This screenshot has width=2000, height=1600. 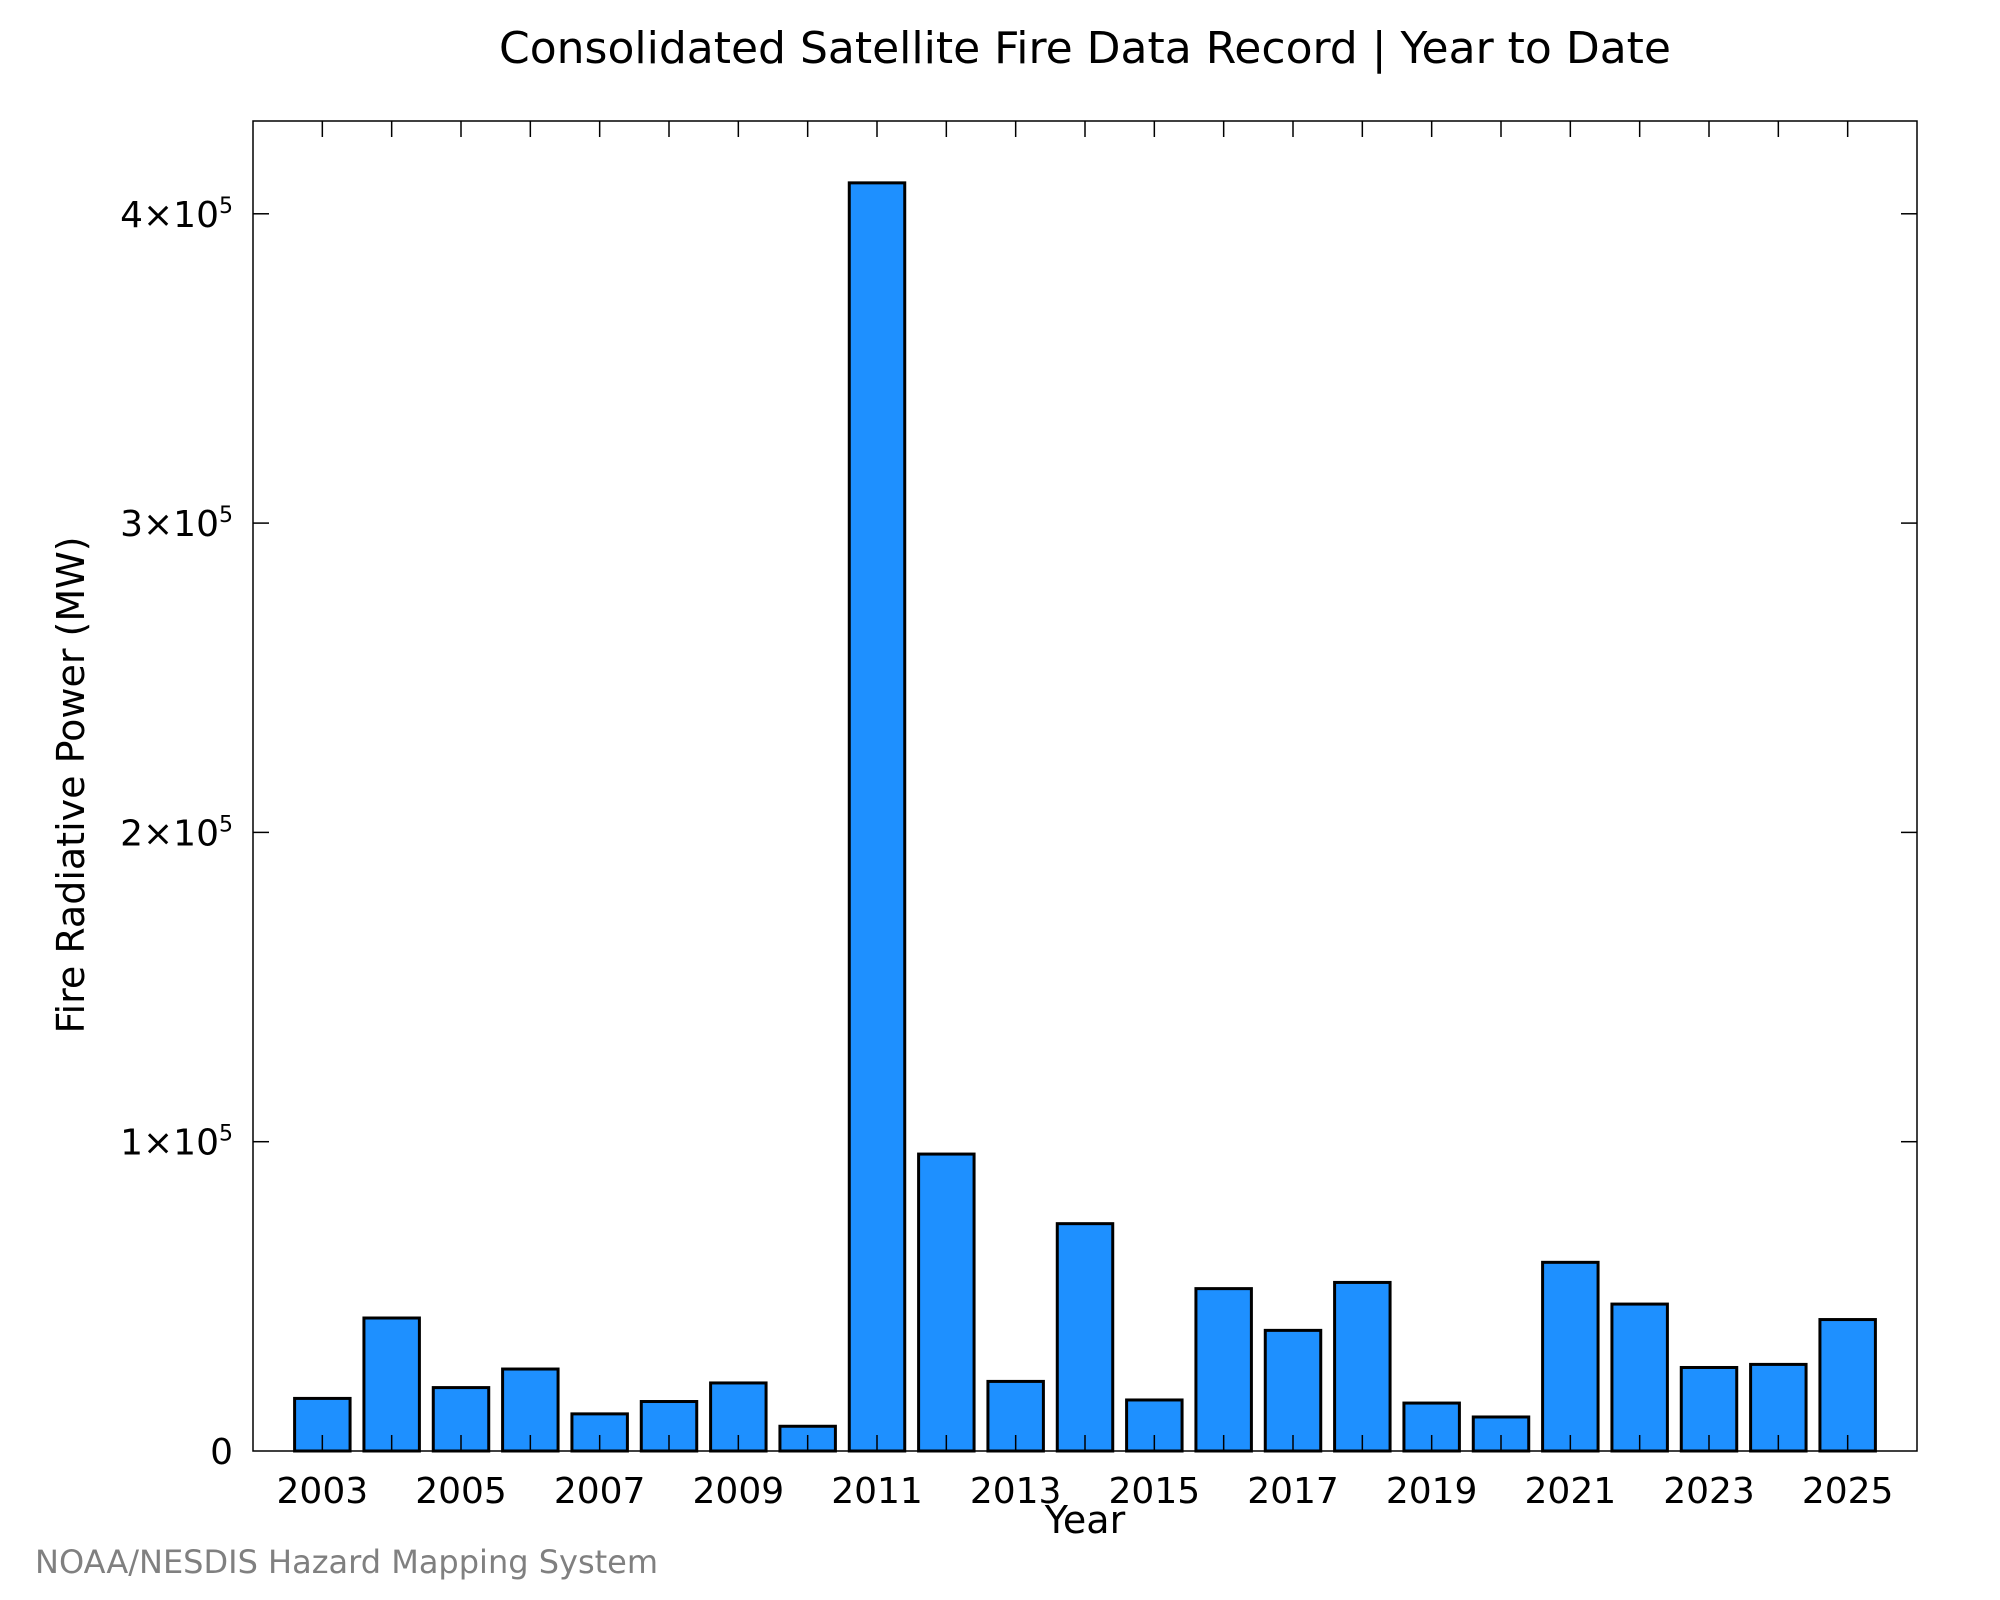 What do you see at coordinates (1293, 1390) in the screenshot?
I see `bar-2017` at bounding box center [1293, 1390].